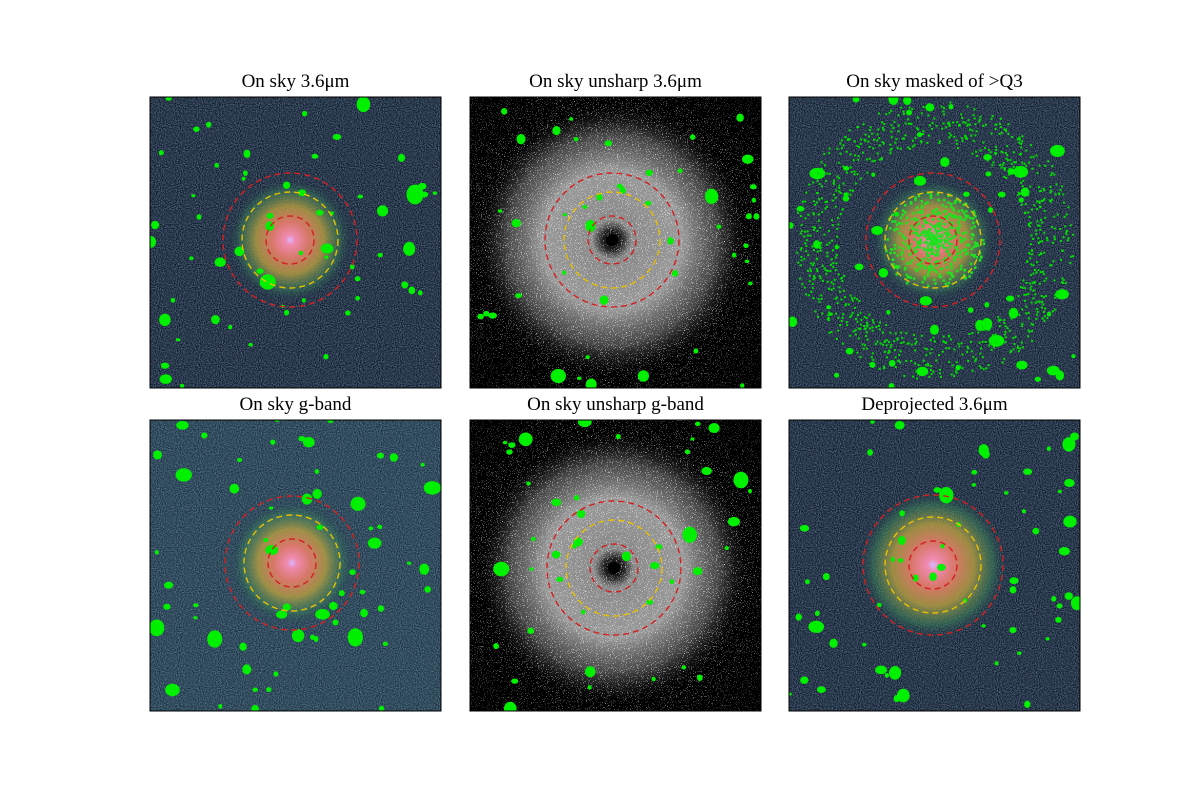 The image size is (1200, 800). Describe the element at coordinates (295, 565) in the screenshot. I see `image-panel` at that location.